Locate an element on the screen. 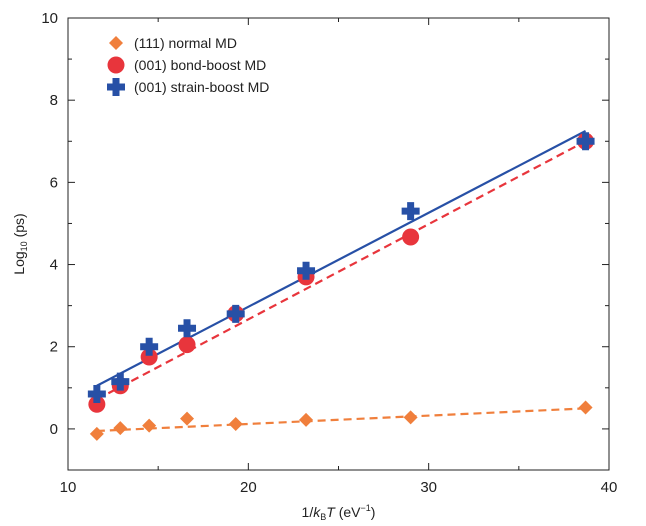 The width and height of the screenshot is (646, 526). legend-circle-marker is located at coordinates (116, 65).